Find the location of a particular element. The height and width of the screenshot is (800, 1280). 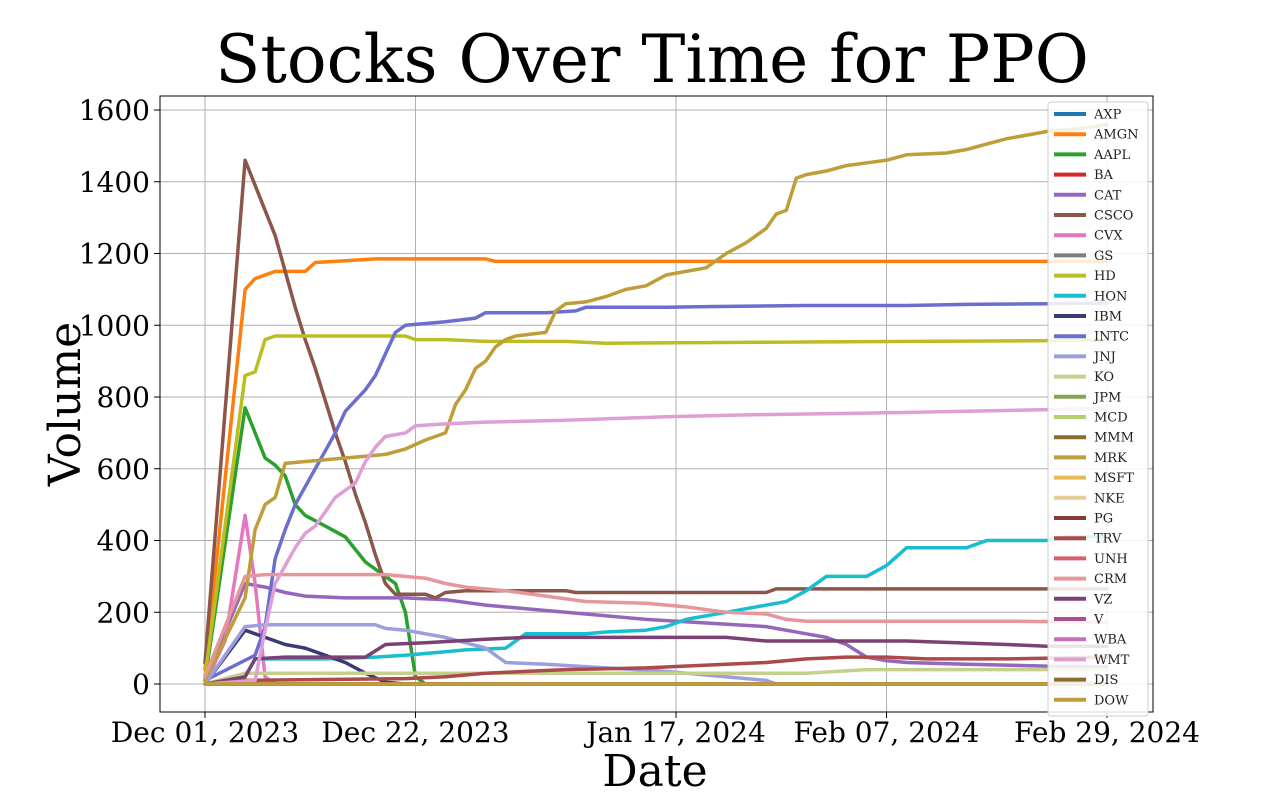

legend-label-ibm: IBM is located at coordinates (1108, 317).